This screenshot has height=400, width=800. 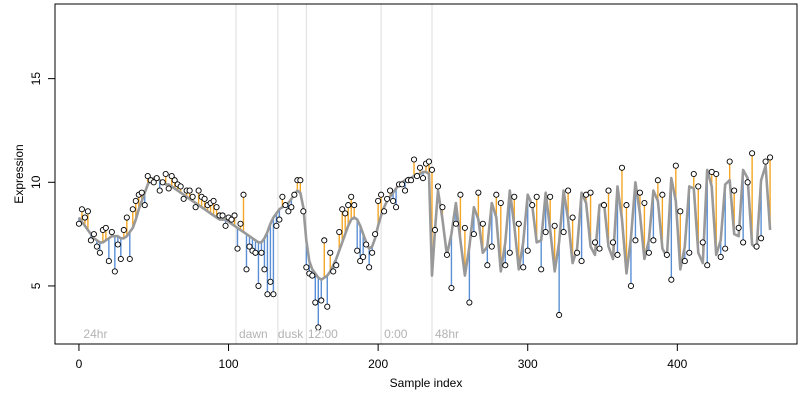 I want to click on annotation-5: 48hr, so click(x=447, y=334).